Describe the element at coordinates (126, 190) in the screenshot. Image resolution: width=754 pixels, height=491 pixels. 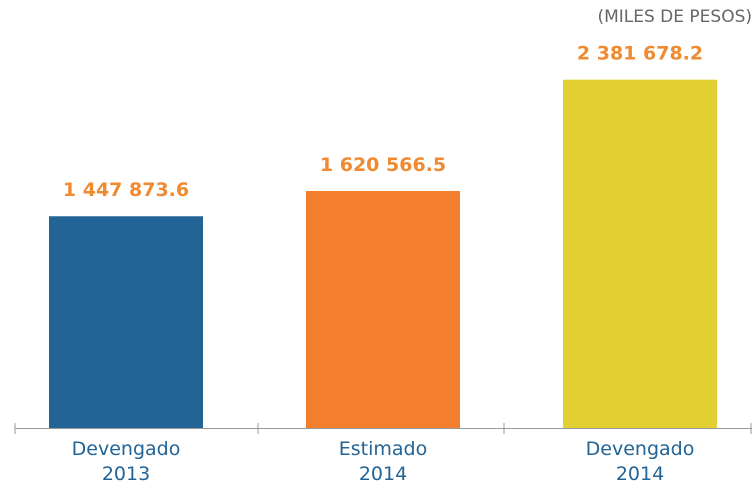
I see `value-label: 1 447 873.6` at that location.